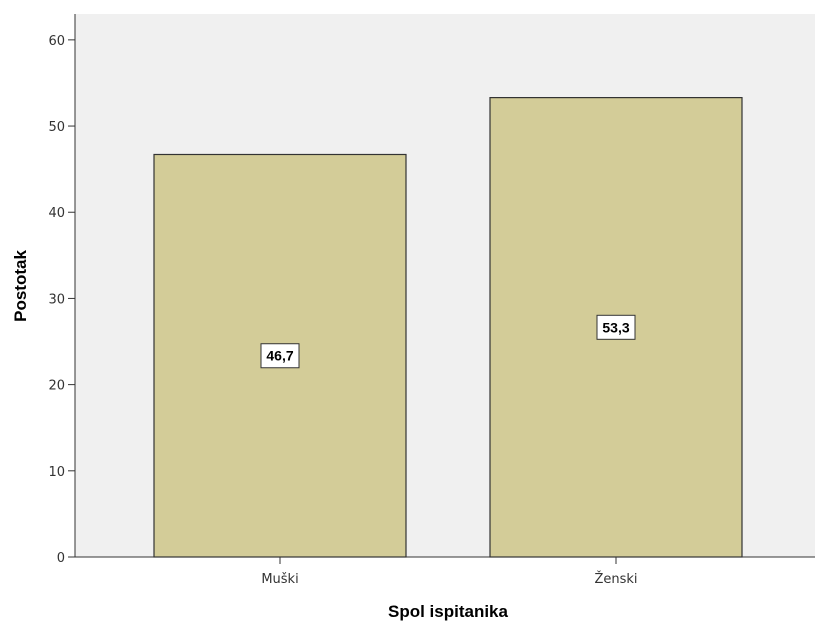 The height and width of the screenshot is (626, 815). Describe the element at coordinates (56, 41) in the screenshot. I see `y-tick-label: 60` at that location.